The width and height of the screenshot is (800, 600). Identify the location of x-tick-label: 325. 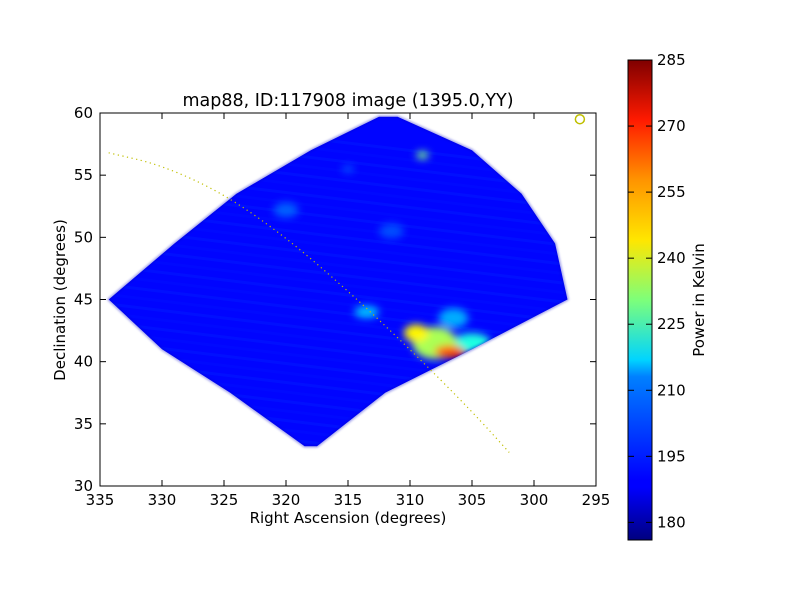
(224, 500).